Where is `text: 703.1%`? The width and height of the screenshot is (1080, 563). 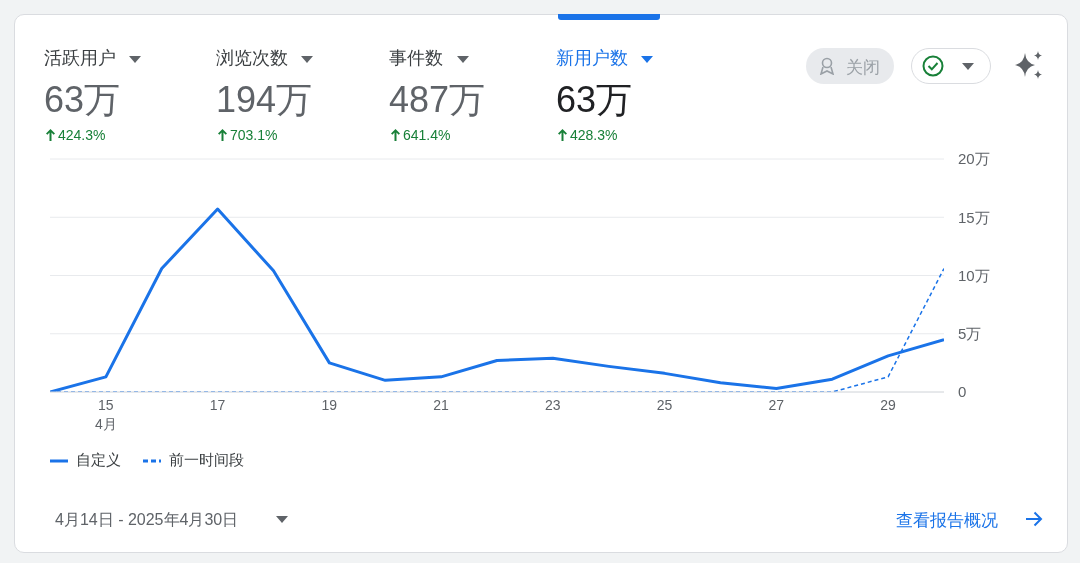 text: 703.1% is located at coordinates (254, 135).